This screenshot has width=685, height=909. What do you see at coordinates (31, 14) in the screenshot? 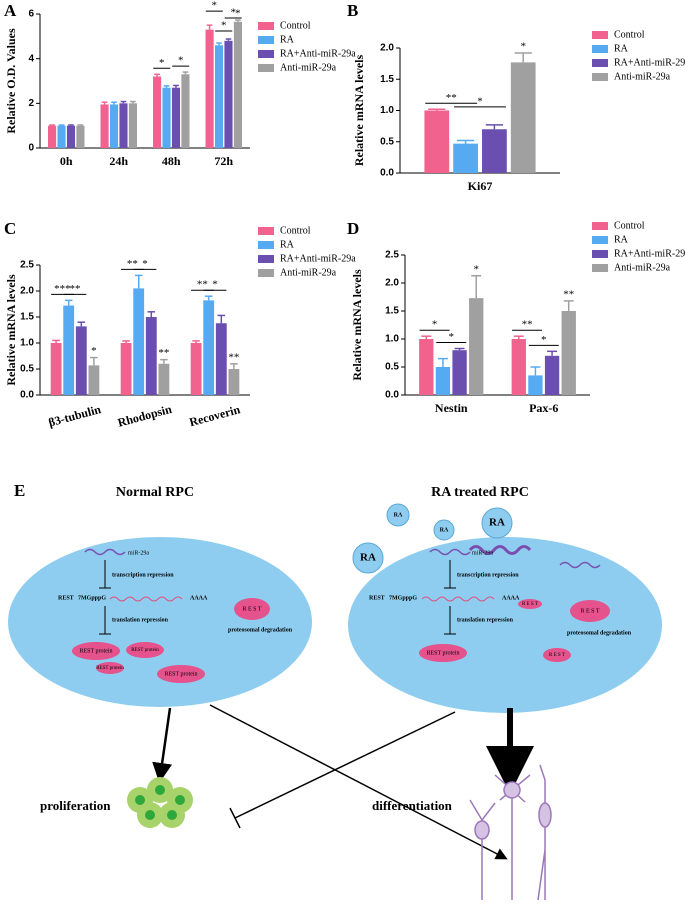
I see `y-tick-label: 6` at bounding box center [31, 14].